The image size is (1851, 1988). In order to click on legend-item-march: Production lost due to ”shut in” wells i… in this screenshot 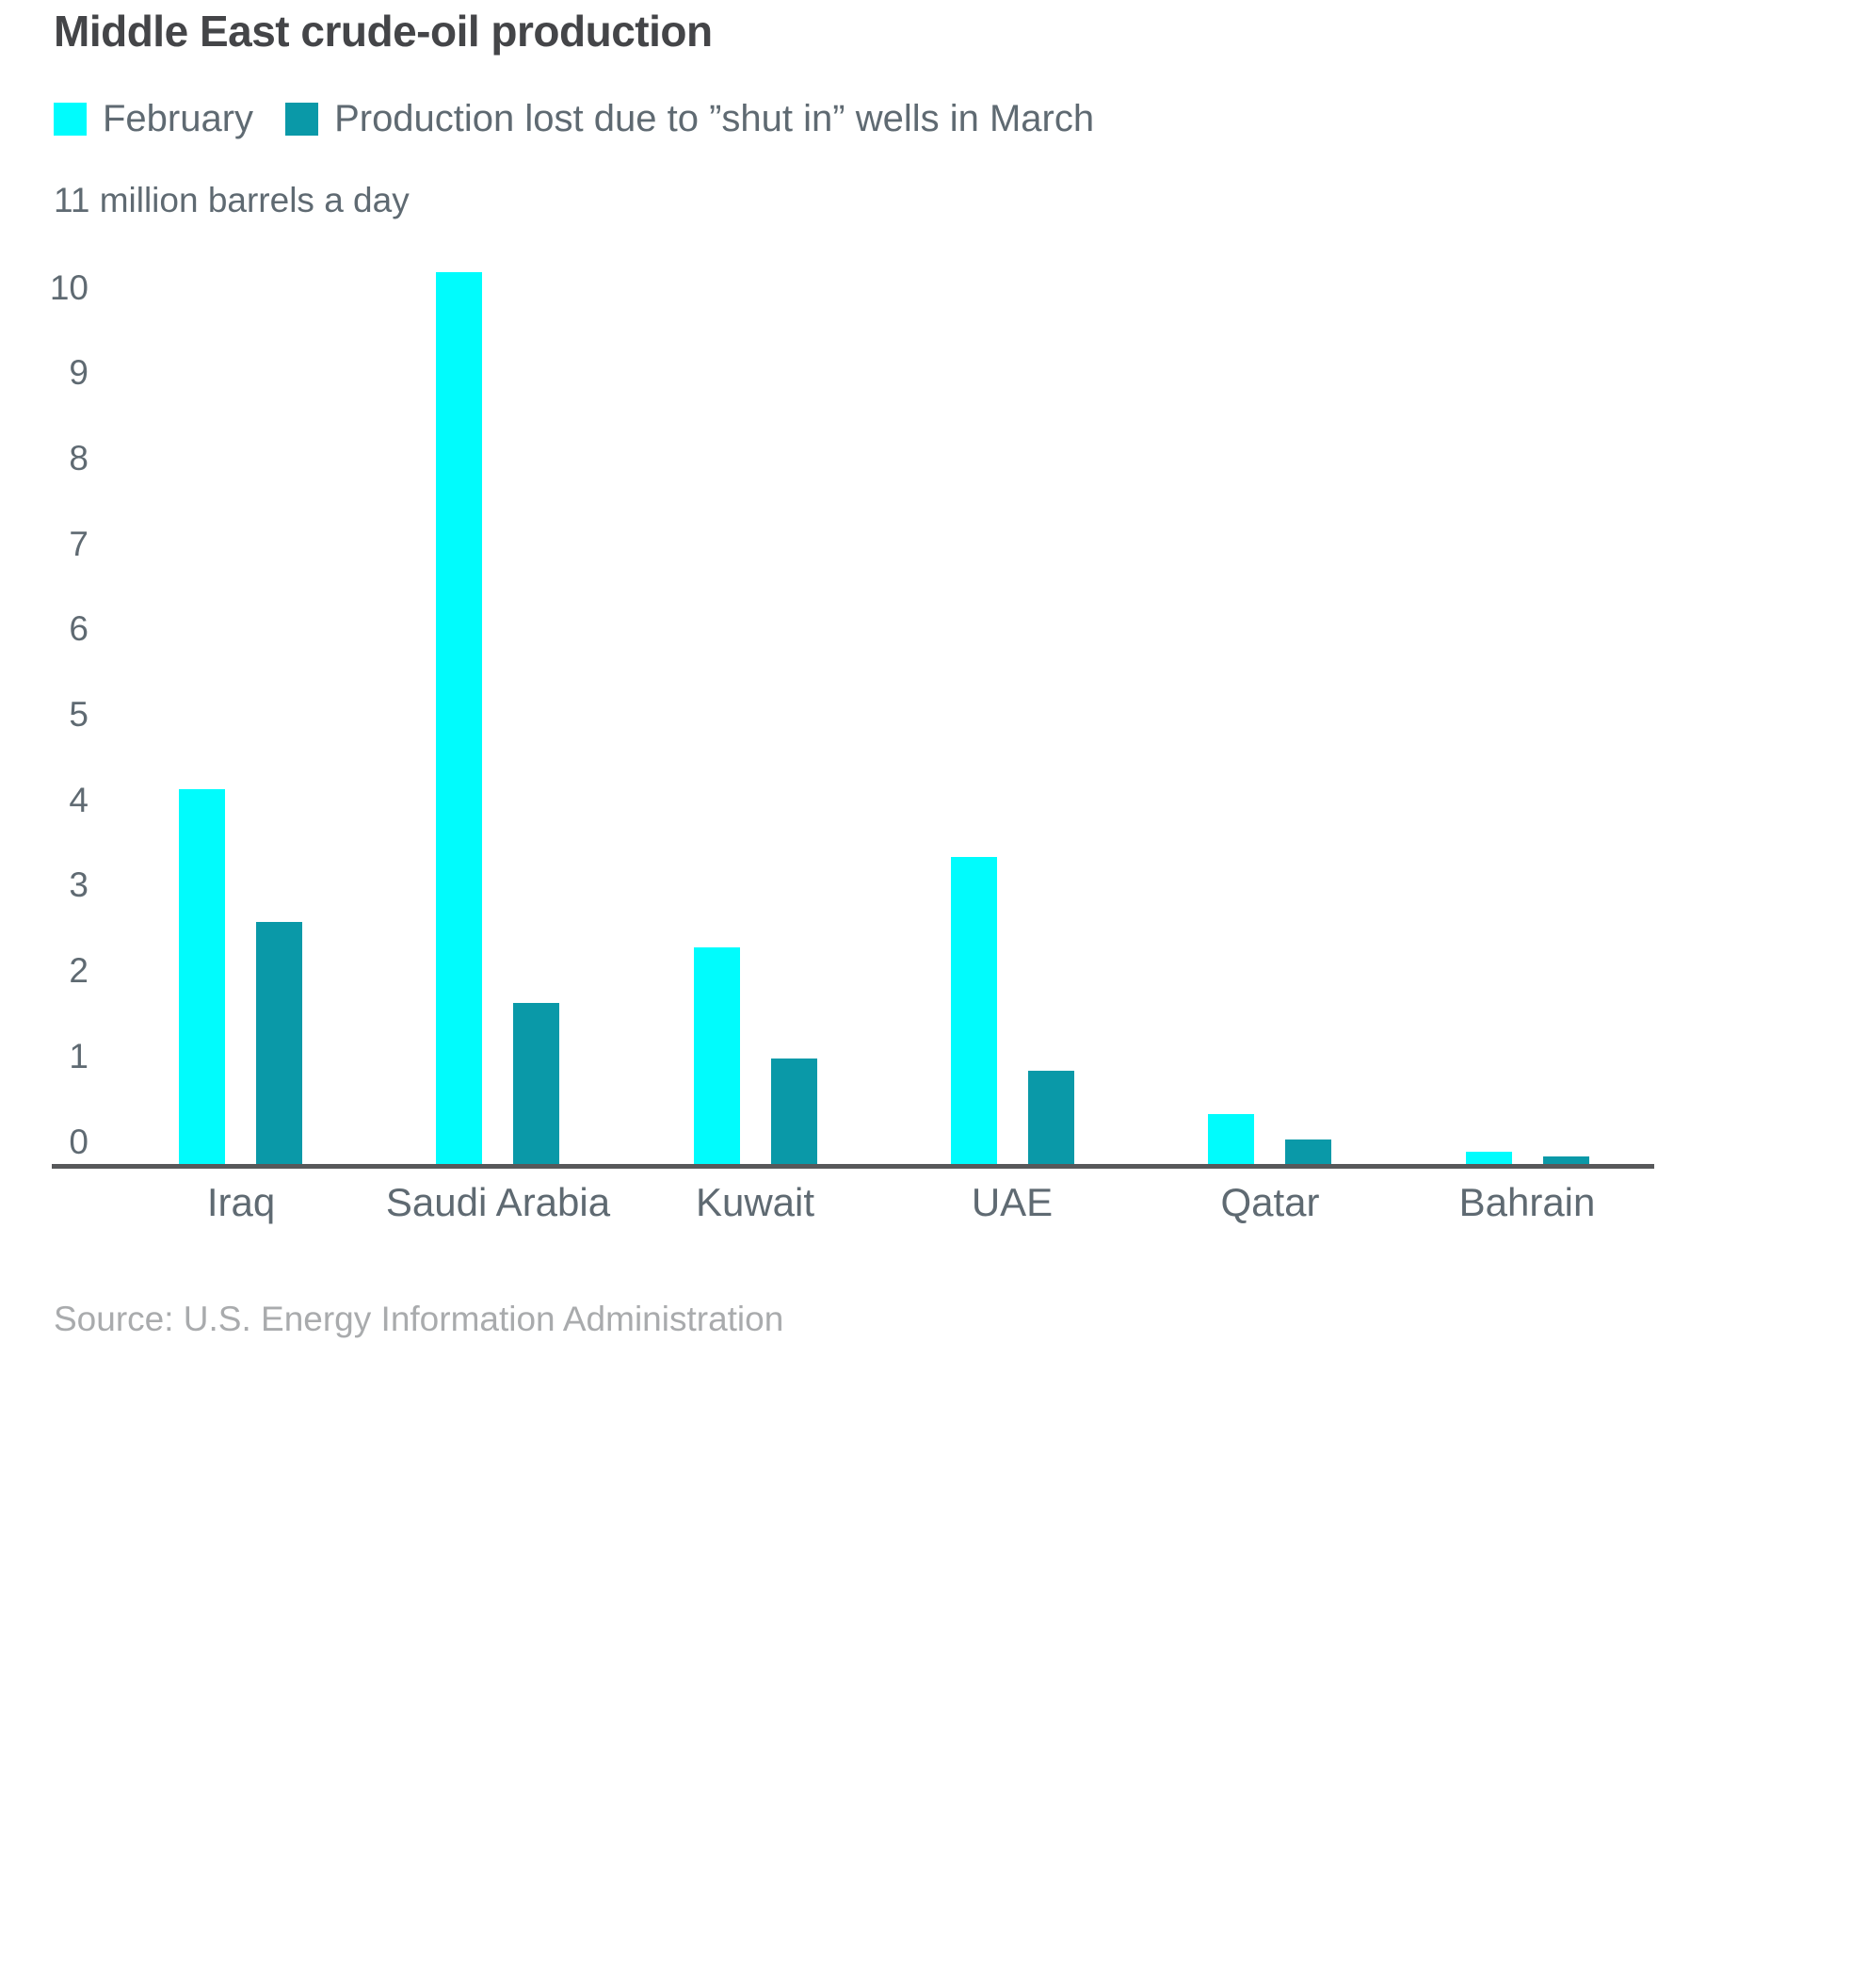, I will do `click(689, 119)`.